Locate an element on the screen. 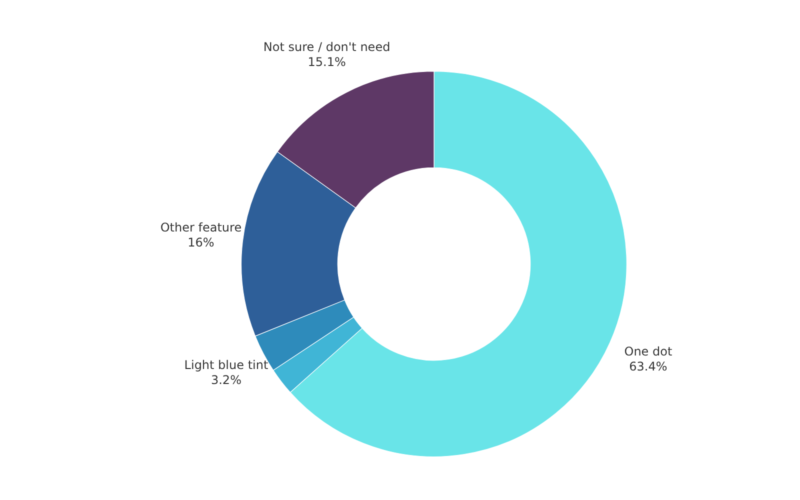 This screenshot has height=500, width=800. data-label: 63.4% is located at coordinates (648, 367).